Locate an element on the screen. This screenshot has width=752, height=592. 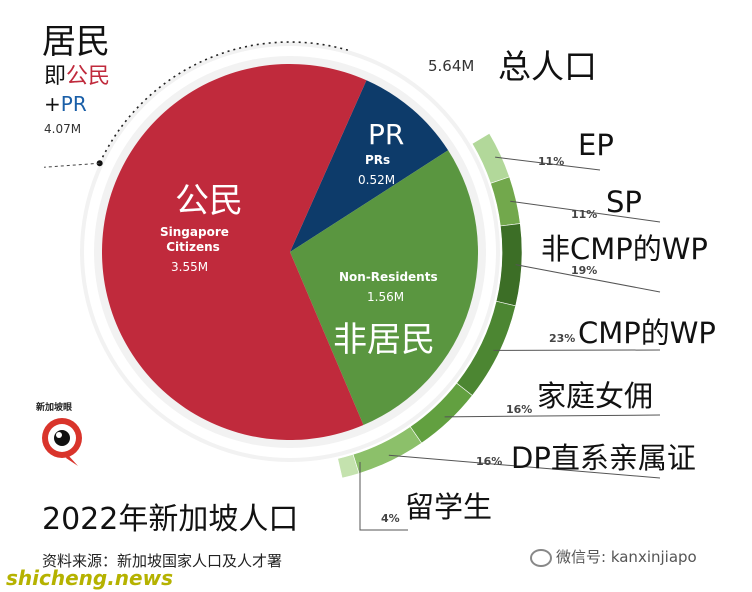
logo-eye-icon is located at coordinates (62, 442).